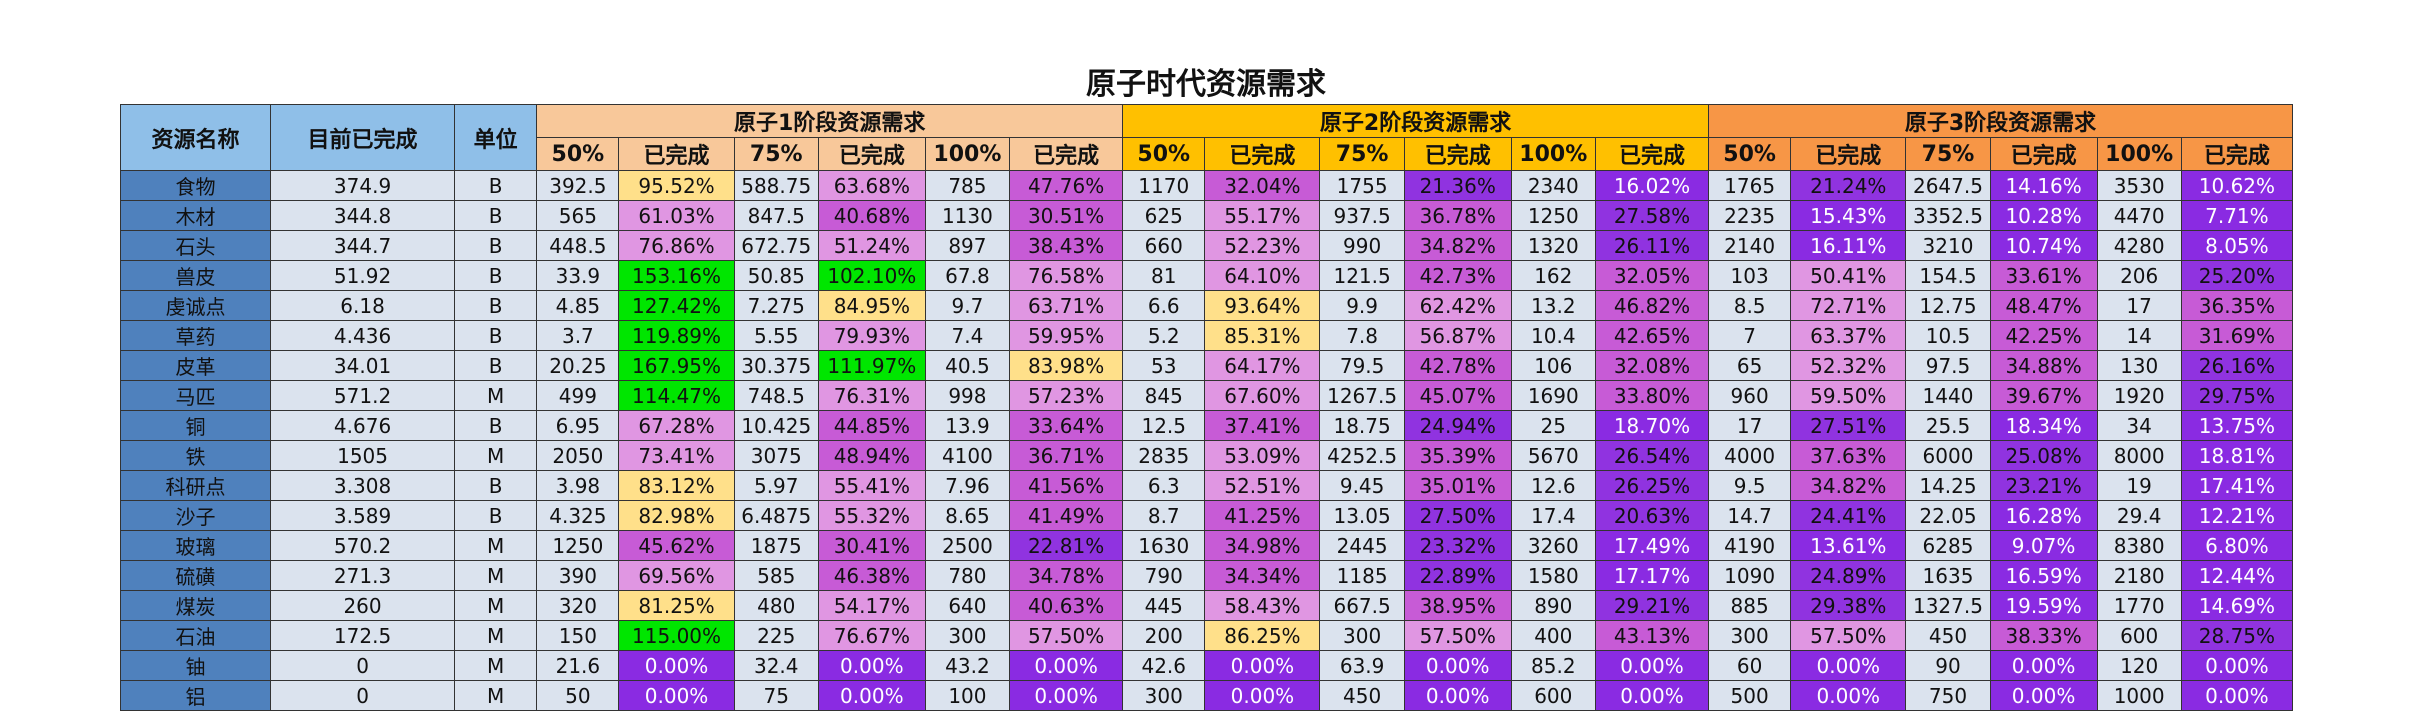  What do you see at coordinates (2139, 485) in the screenshot?
I see `requirement-cell: 19` at bounding box center [2139, 485].